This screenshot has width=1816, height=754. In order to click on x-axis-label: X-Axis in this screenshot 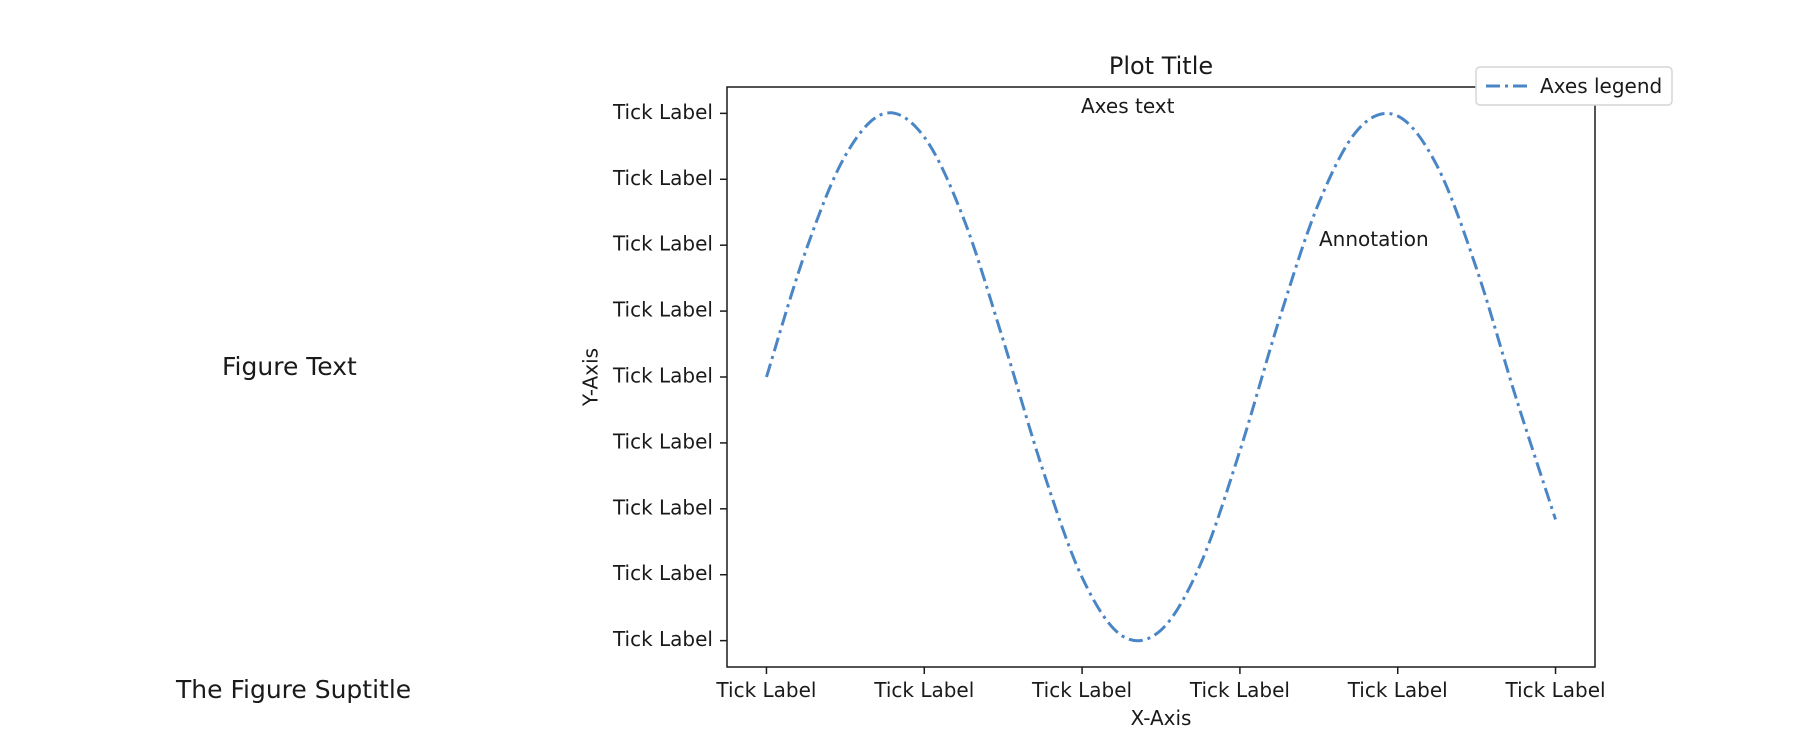, I will do `click(1161, 718)`.